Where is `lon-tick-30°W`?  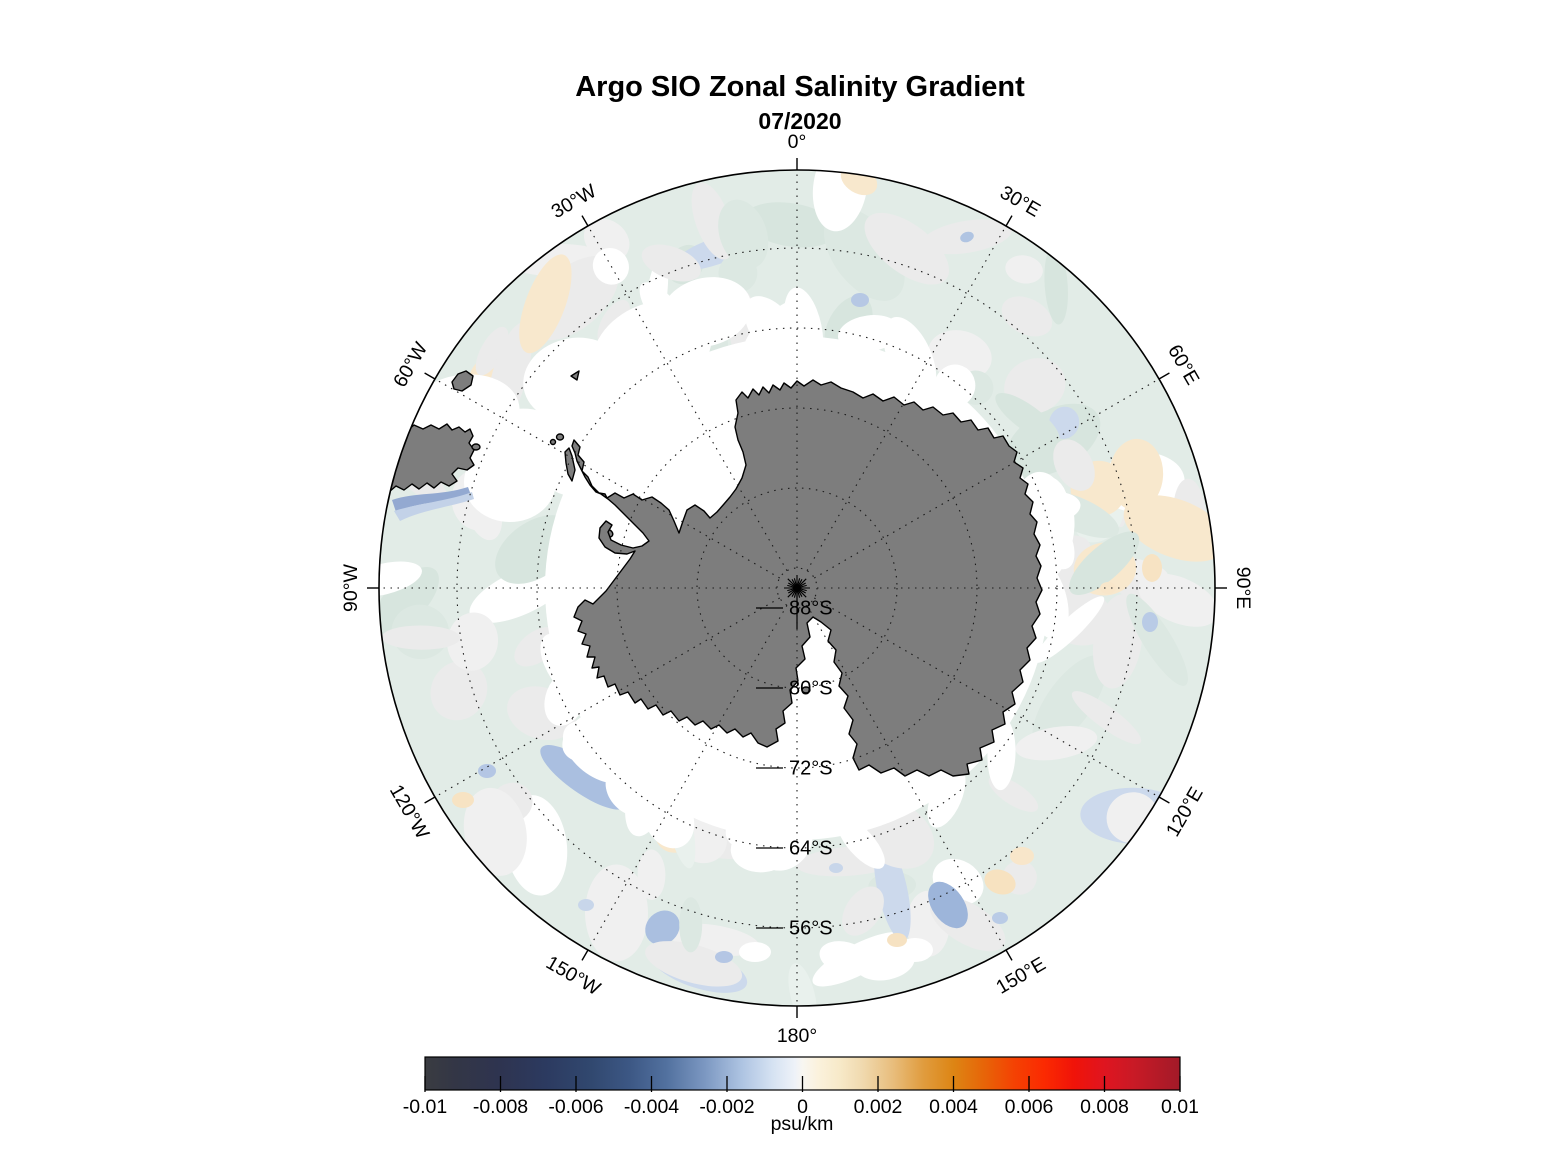 lon-tick-30°W is located at coordinates (585, 221).